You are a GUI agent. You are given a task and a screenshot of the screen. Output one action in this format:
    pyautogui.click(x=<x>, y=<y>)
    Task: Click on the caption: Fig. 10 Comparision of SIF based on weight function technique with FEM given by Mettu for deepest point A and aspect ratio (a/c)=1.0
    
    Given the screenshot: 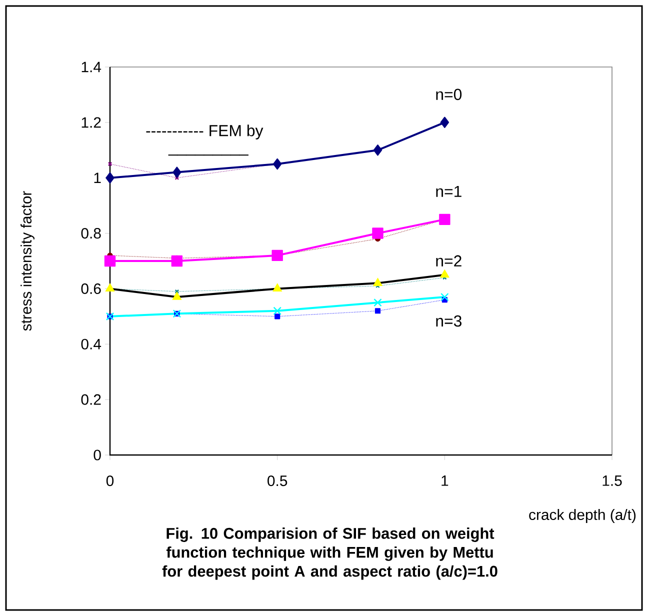 What is the action you would take?
    pyautogui.click(x=330, y=554)
    